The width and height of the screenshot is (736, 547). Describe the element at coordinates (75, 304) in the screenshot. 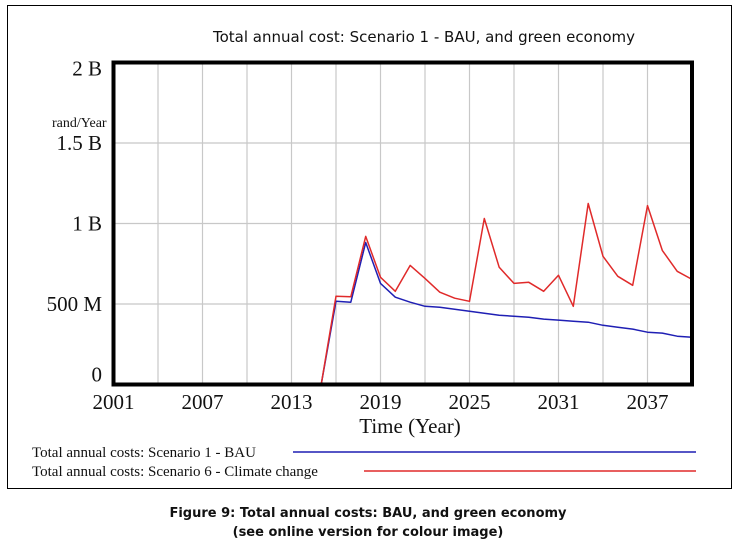

I see `y-tick-label: 500 M` at that location.